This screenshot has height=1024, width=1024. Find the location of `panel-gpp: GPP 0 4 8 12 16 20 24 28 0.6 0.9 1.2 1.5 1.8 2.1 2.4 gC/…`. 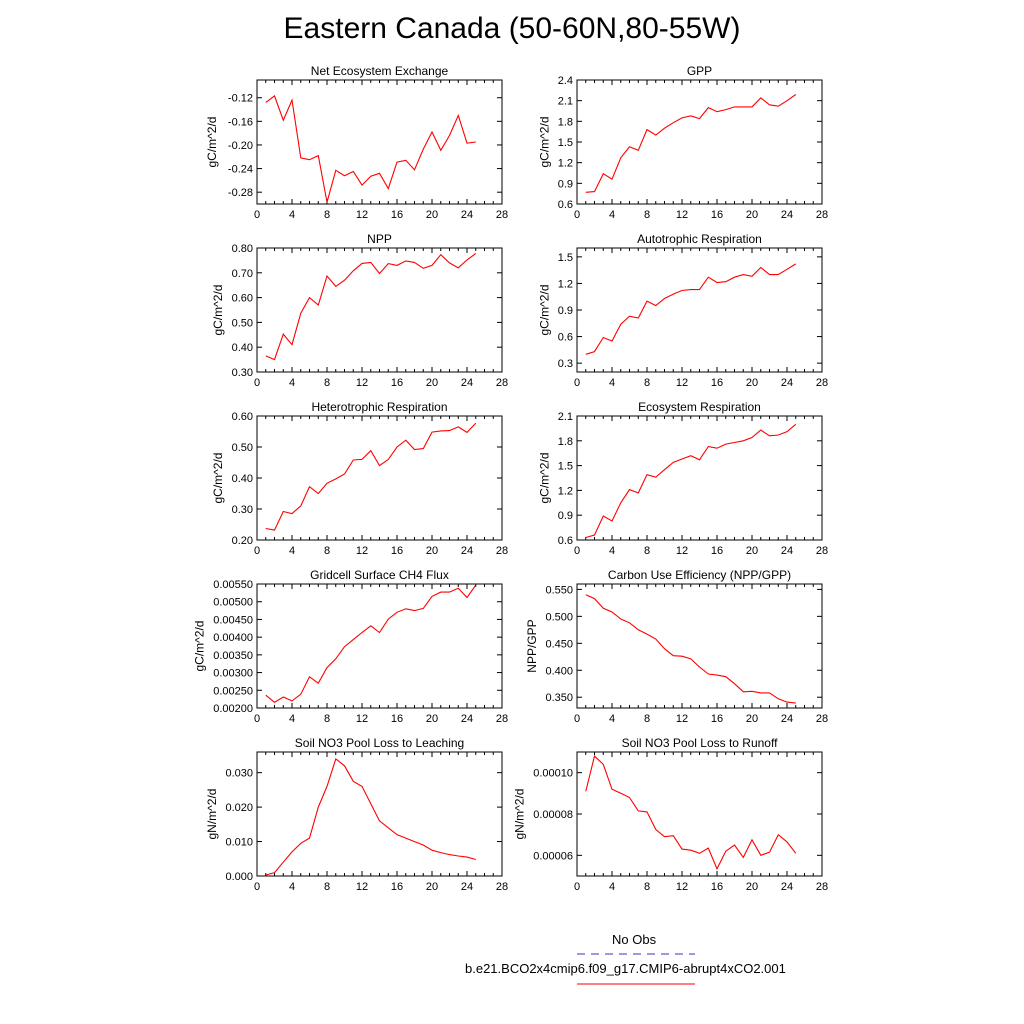

panel-gpp: GPP 0 4 8 12 16 20 24 28 0.6 0.9 1.2 1.5 1.8 2.1 2.4 gC/… is located at coordinates (682, 142).